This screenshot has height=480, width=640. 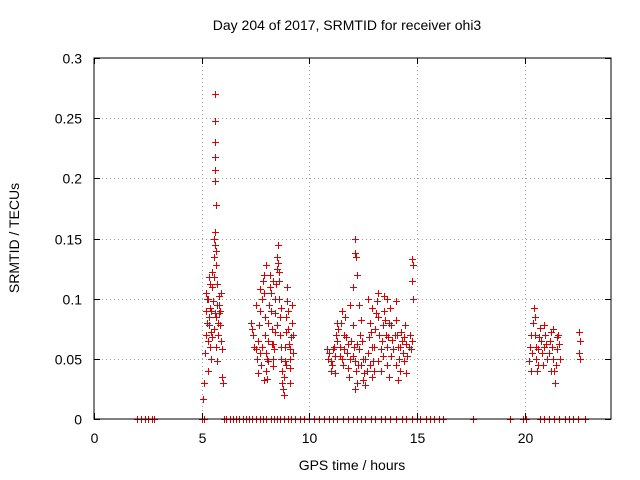 I want to click on y-tick-label: 0.25, so click(x=68, y=119).